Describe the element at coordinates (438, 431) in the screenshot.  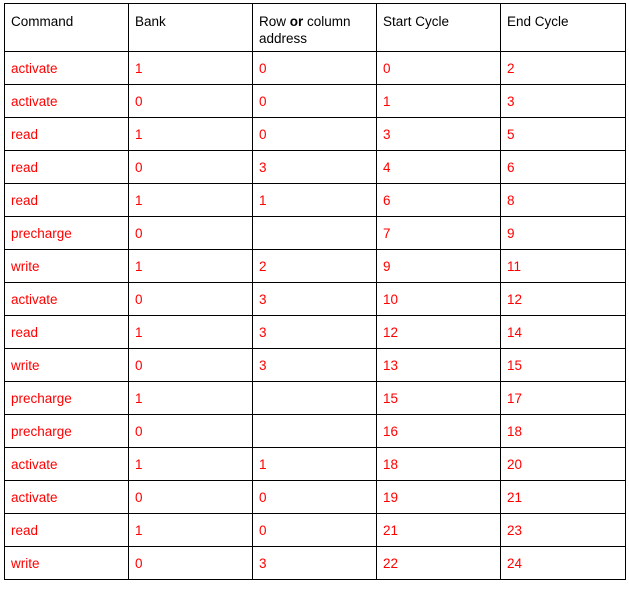
I see `cell-start-cycle: 16` at that location.